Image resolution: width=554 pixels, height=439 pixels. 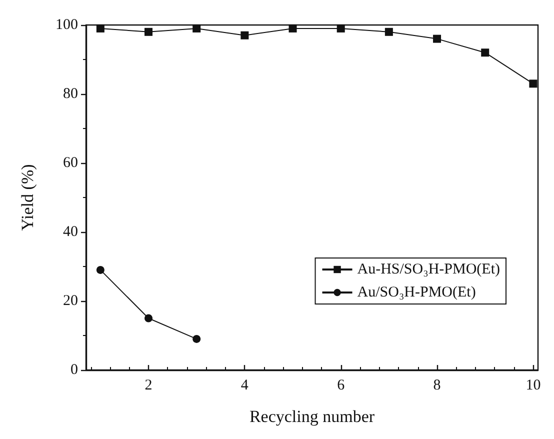 I want to click on y-axis-title: Yield (%), so click(x=27, y=197).